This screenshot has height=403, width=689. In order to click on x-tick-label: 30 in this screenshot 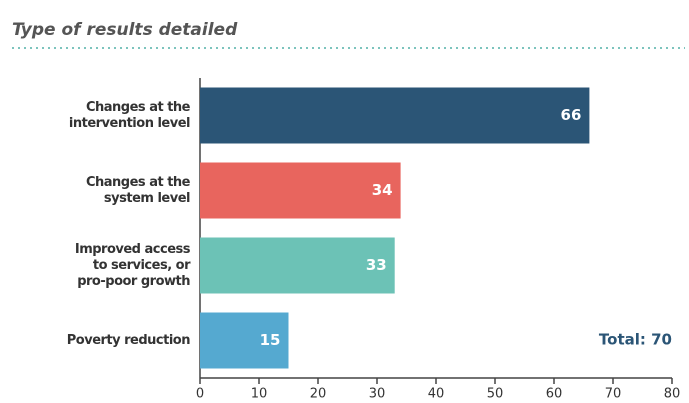, I will do `click(377, 394)`.